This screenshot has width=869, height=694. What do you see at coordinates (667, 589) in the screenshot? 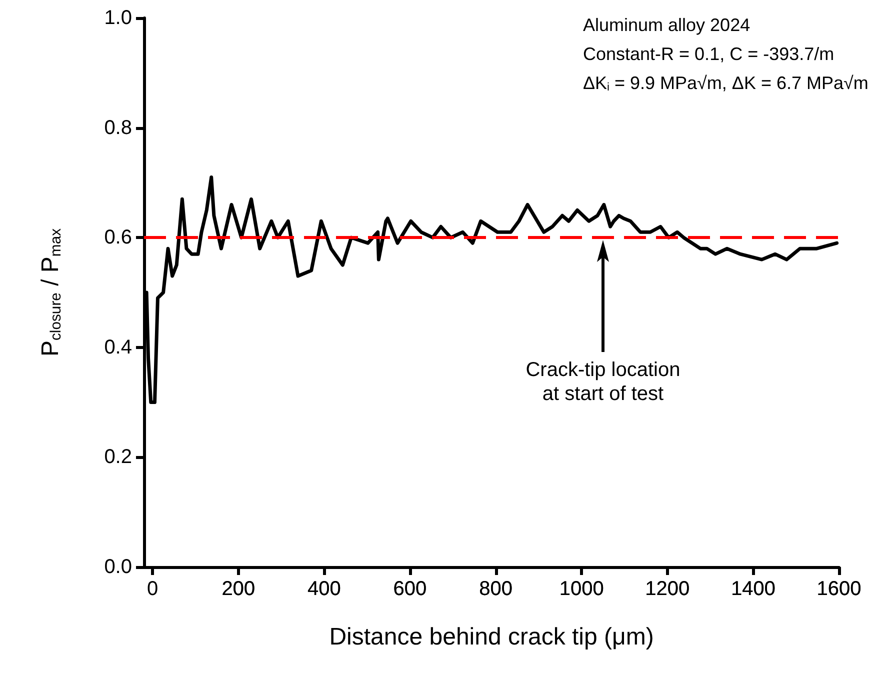
I see `x-tick-label: 1200` at bounding box center [667, 589].